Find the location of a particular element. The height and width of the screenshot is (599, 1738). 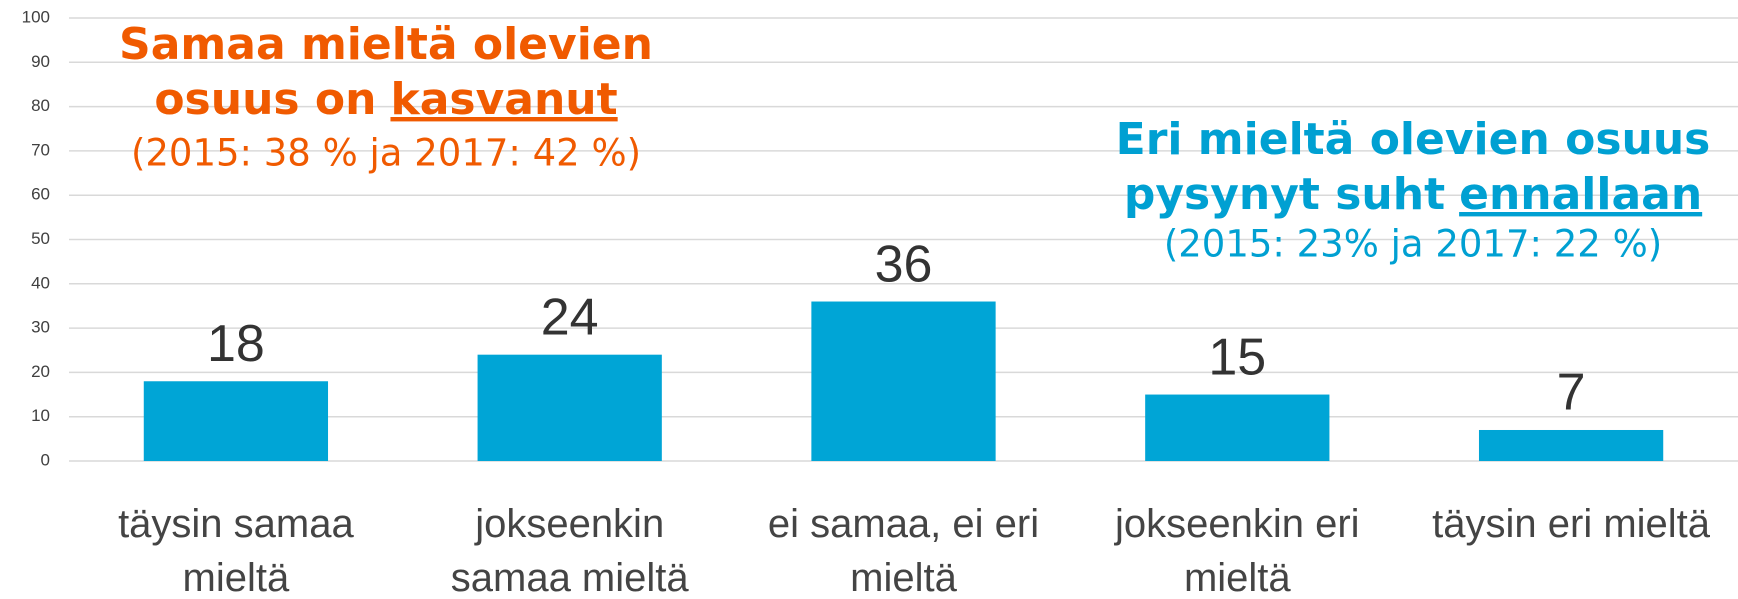

y-tick-label: 80 is located at coordinates (40, 105).